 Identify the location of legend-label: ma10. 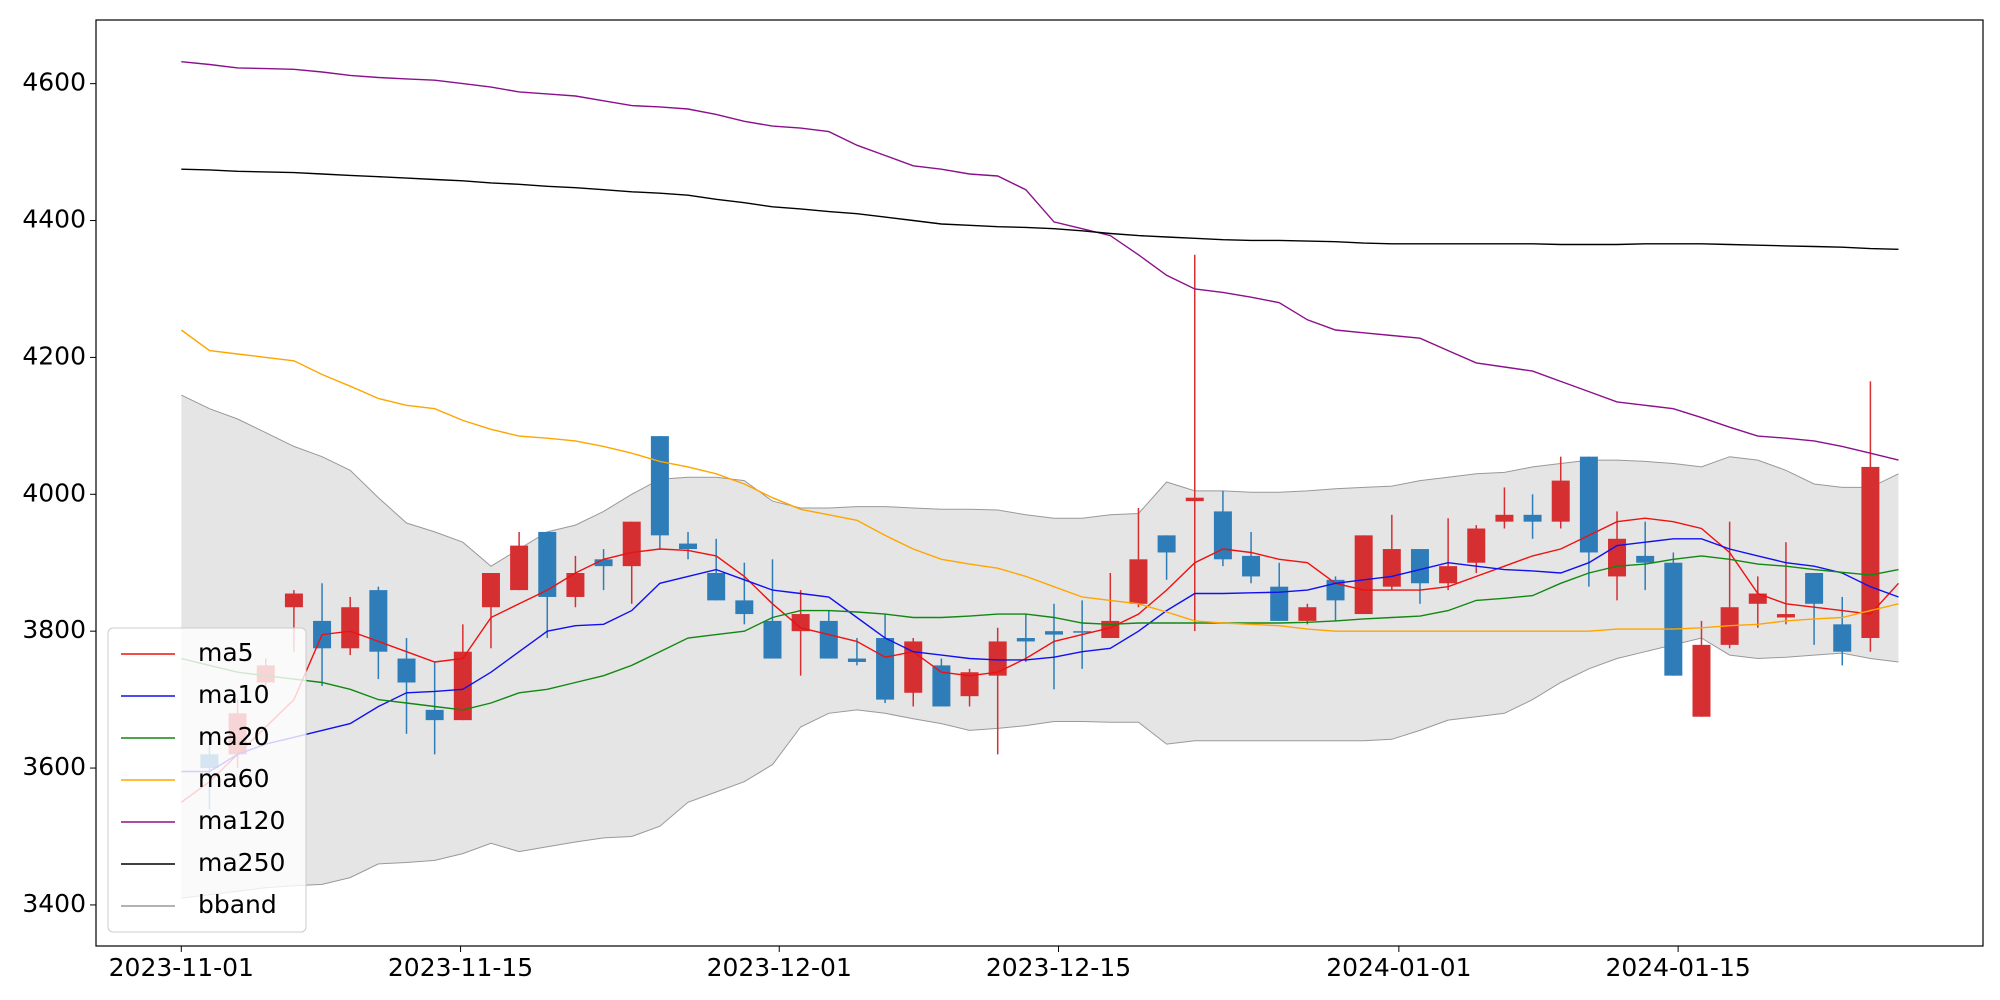
(233, 694).